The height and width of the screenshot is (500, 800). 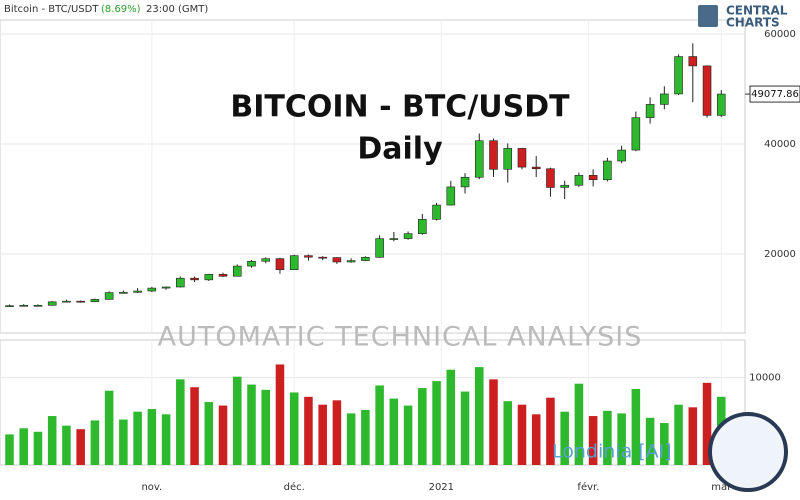 I want to click on y-tick-label: 40000, so click(x=780, y=144).